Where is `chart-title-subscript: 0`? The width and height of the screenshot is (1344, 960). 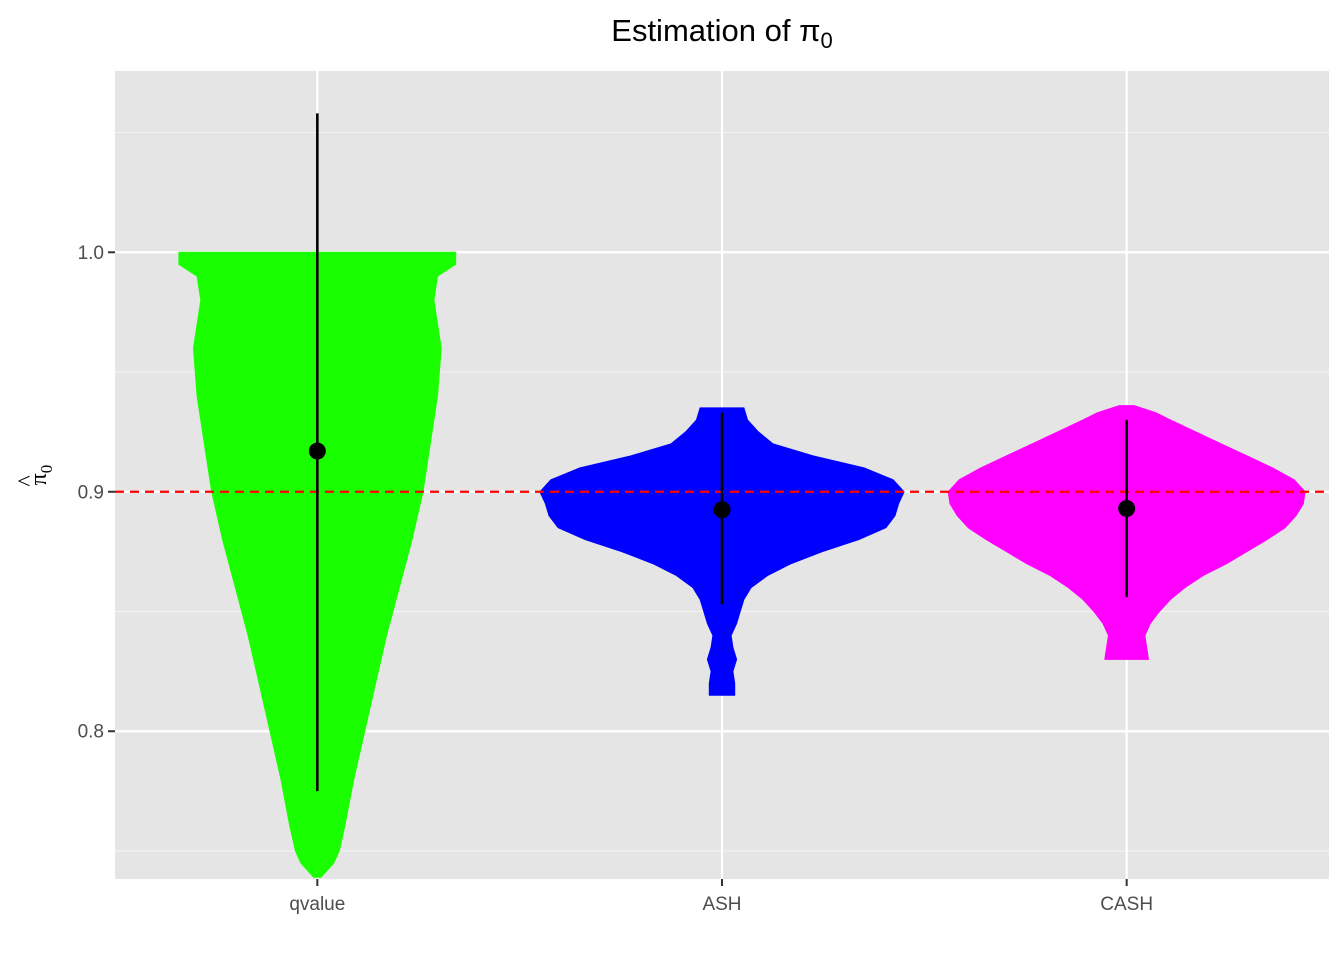
chart-title-subscript: 0 is located at coordinates (826, 40).